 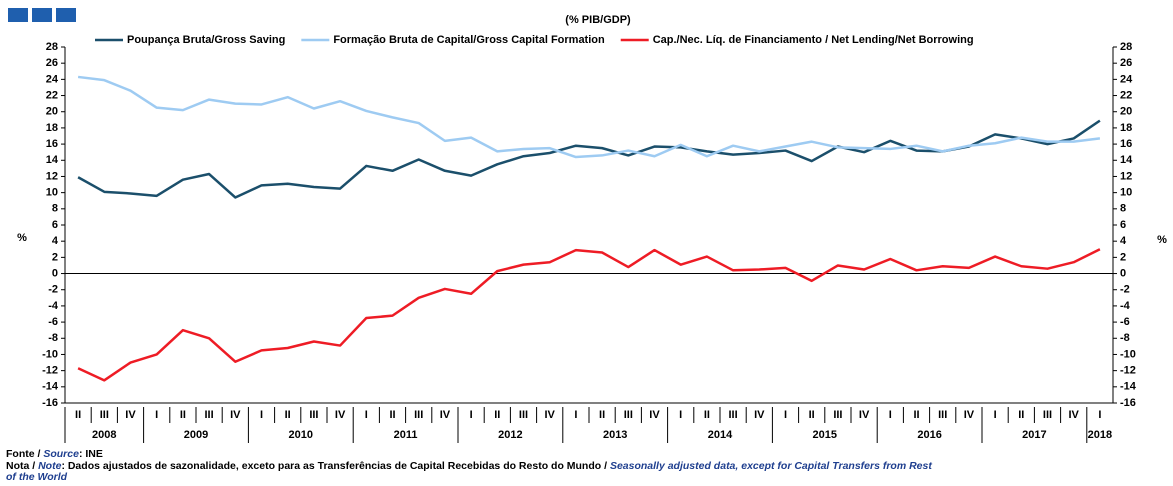 I want to click on y2-tick-label: -2, so click(x=1125, y=290).